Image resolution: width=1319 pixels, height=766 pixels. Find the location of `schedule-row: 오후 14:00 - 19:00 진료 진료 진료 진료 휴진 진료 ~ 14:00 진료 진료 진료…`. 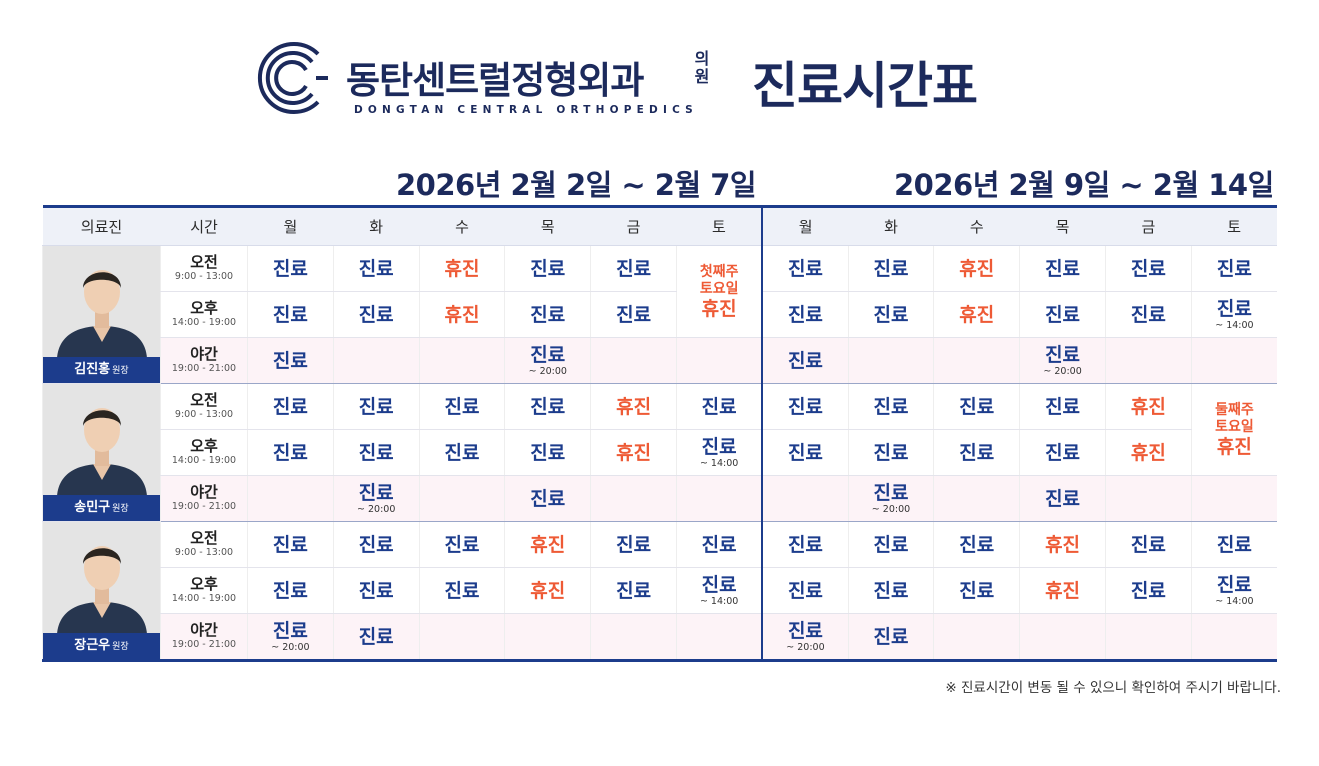

schedule-row: 오후 14:00 - 19:00 진료 진료 진료 진료 휴진 진료 ~ 14:00 진료 진료 진료… is located at coordinates (660, 452).